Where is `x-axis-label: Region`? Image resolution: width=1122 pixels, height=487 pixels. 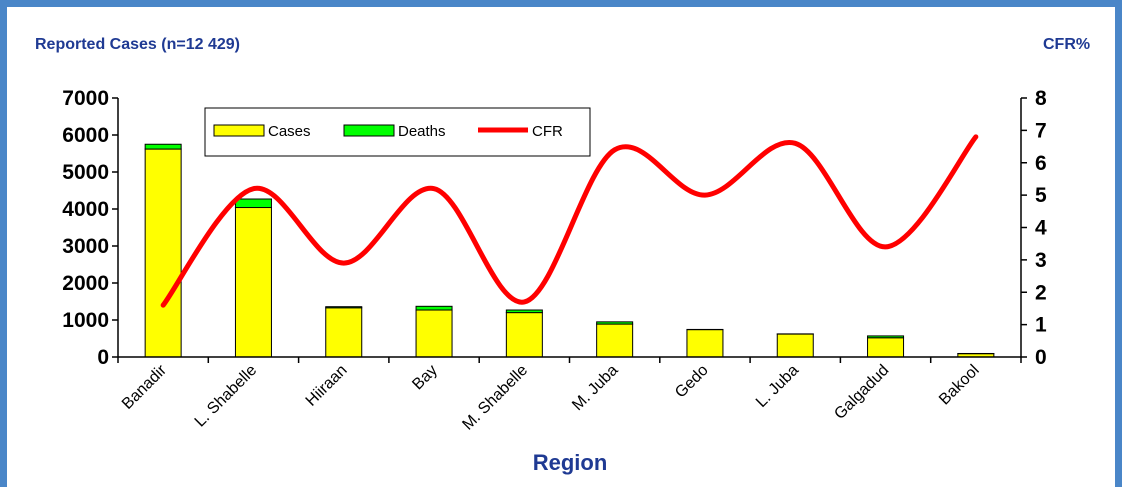
x-axis-label: Region is located at coordinates (570, 462).